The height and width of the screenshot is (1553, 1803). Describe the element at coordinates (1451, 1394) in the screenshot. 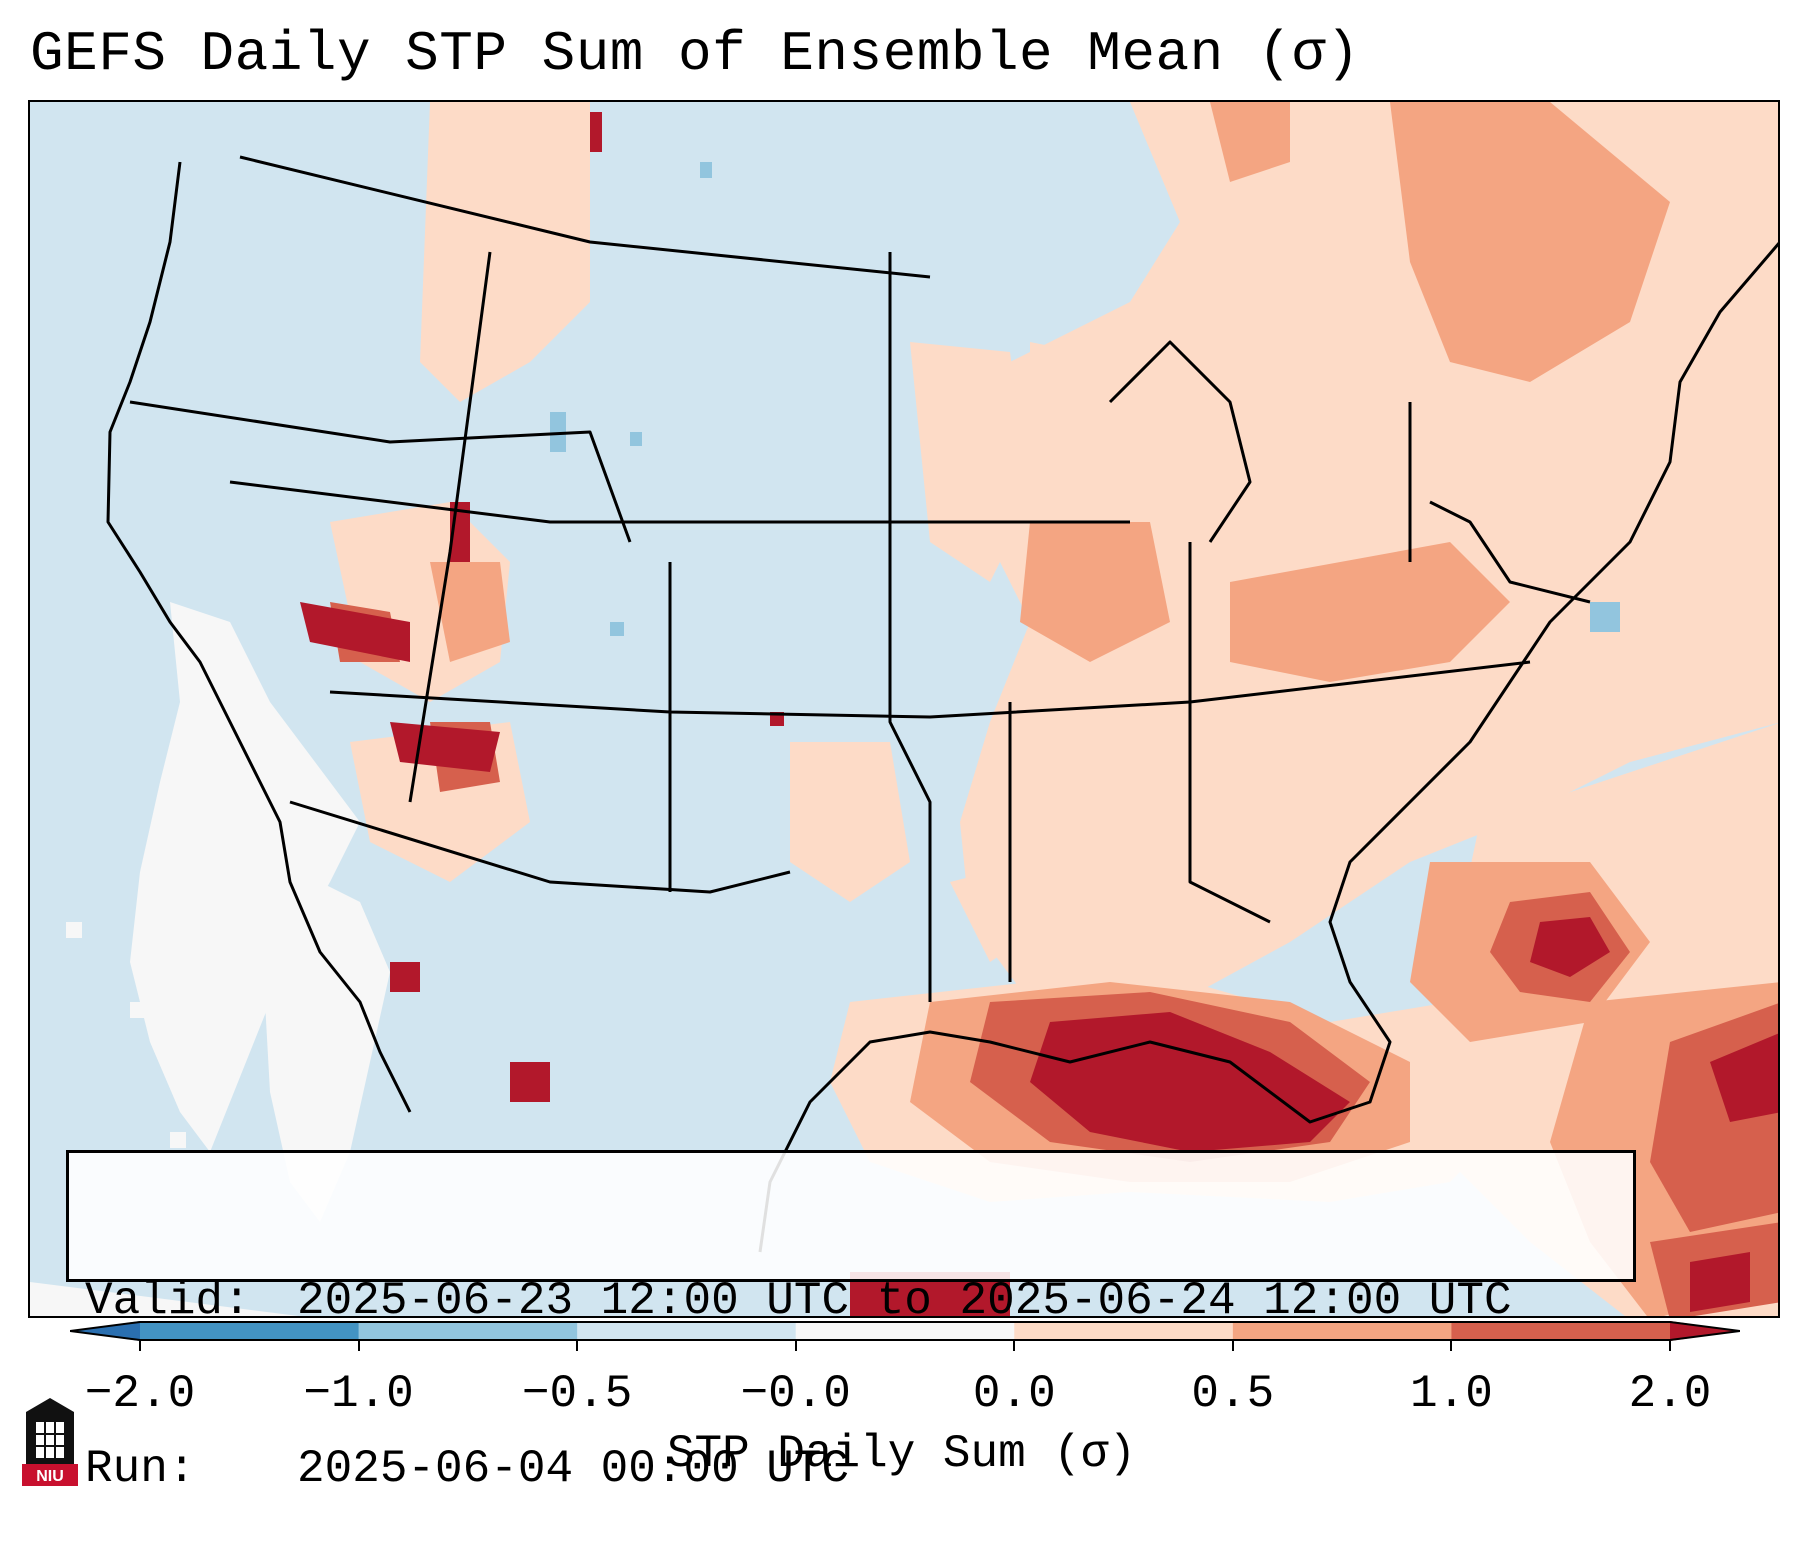

I see `colorbar-tick-label: 1.0` at that location.